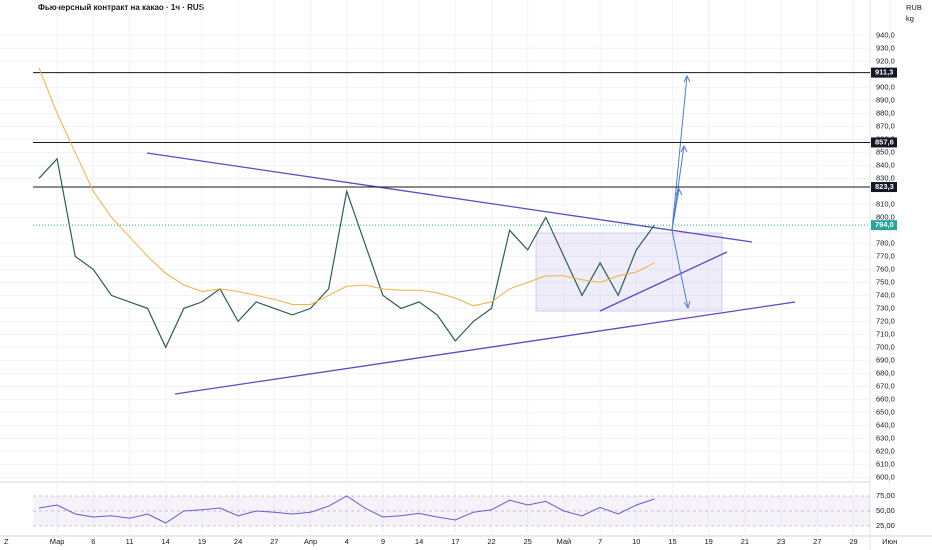  I want to click on y-tick-label: 870,0, so click(885, 125).